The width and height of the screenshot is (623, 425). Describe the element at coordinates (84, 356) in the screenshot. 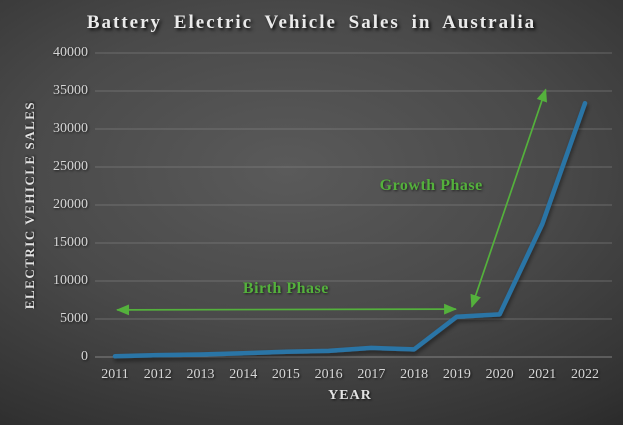

I see `y-tick-label: 0` at that location.